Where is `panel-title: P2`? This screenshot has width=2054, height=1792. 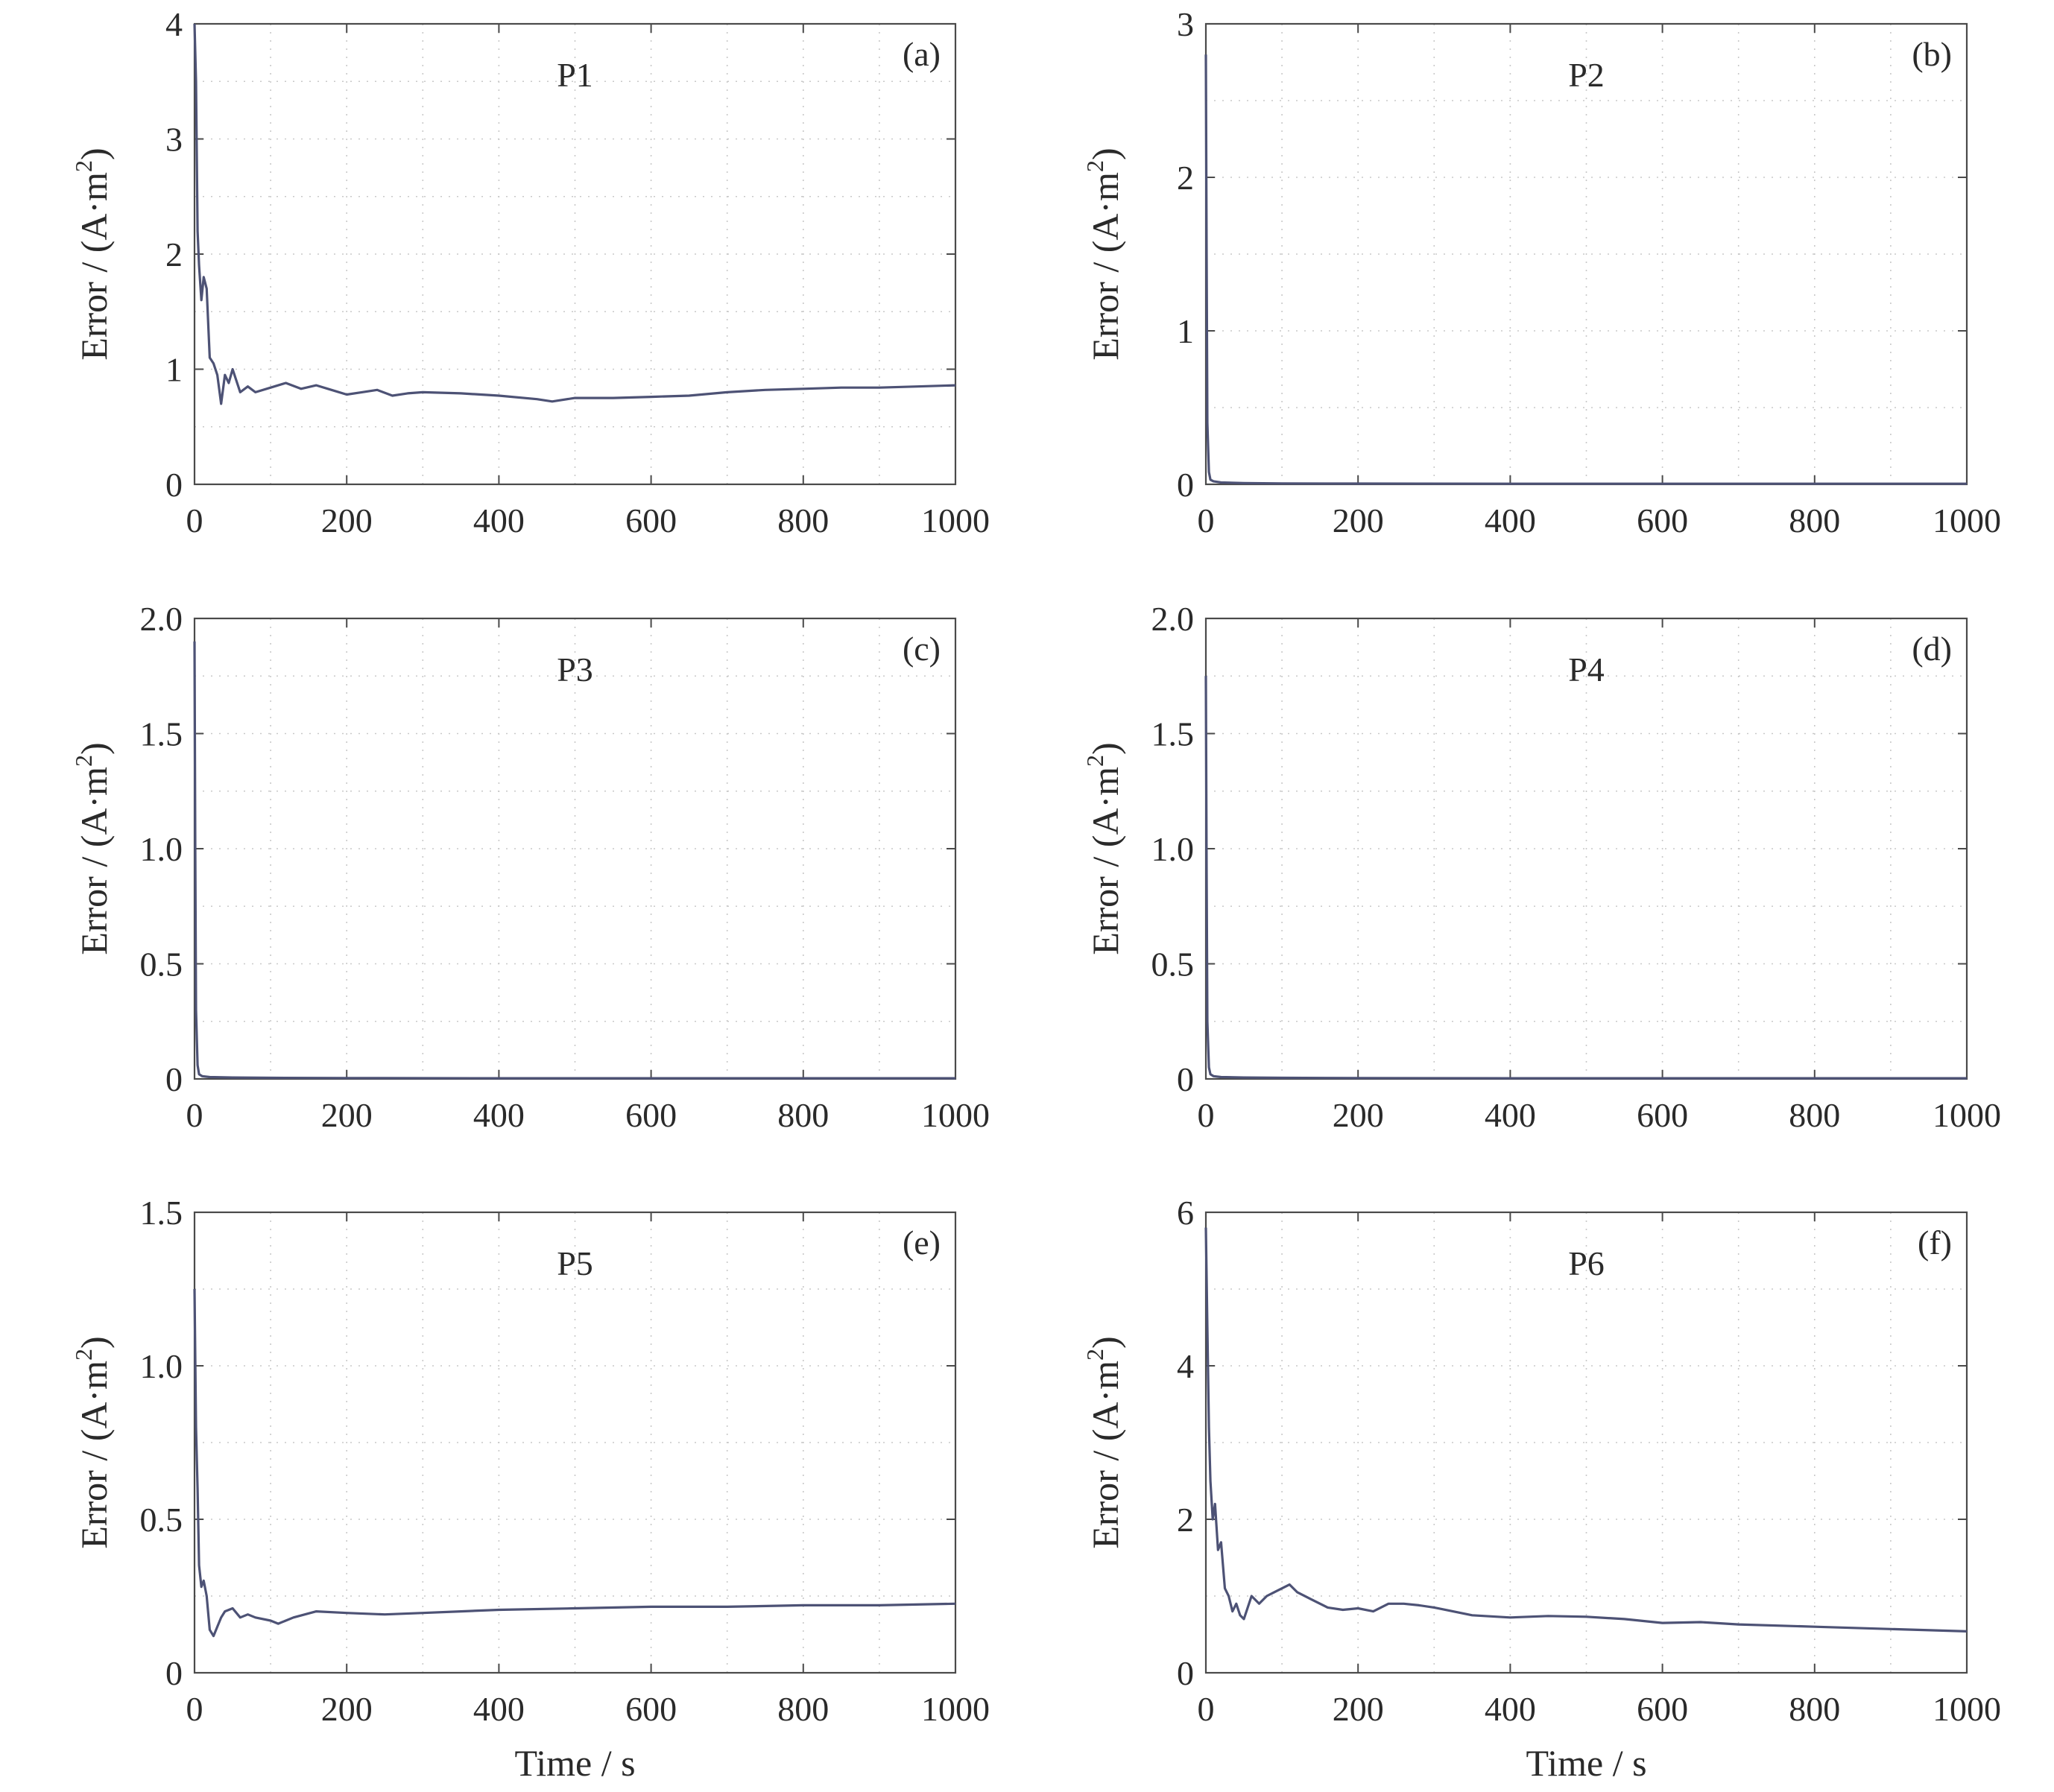
panel-title: P2 is located at coordinates (1586, 75).